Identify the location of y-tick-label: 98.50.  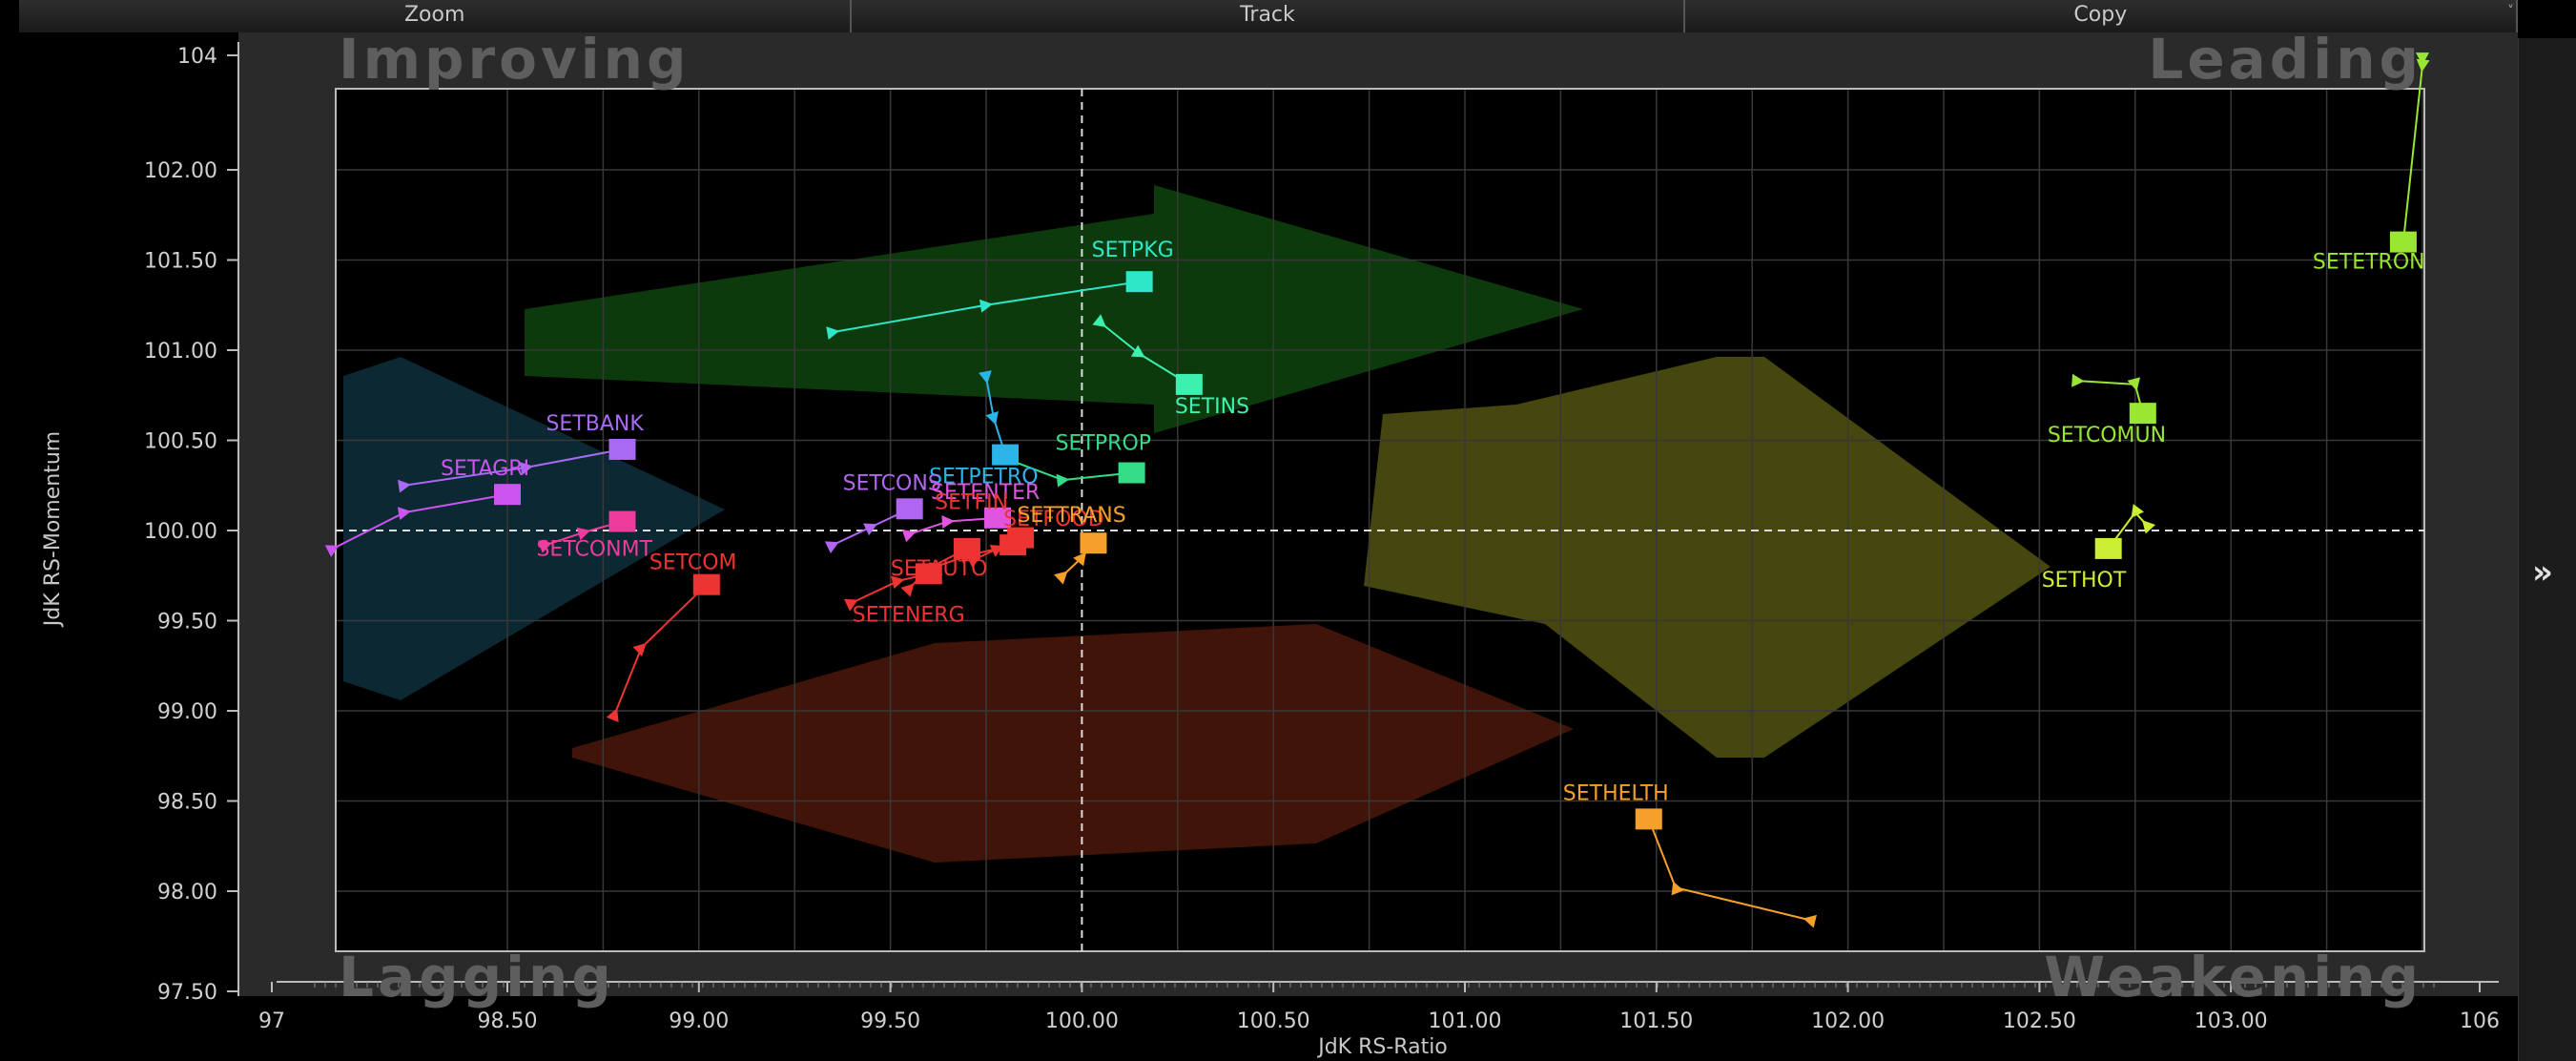
(187, 803).